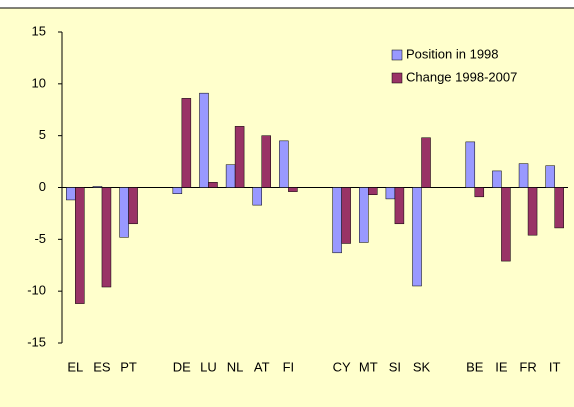 This screenshot has height=407, width=574. Describe the element at coordinates (342, 366) in the screenshot. I see `x-tick-label: CY` at that location.